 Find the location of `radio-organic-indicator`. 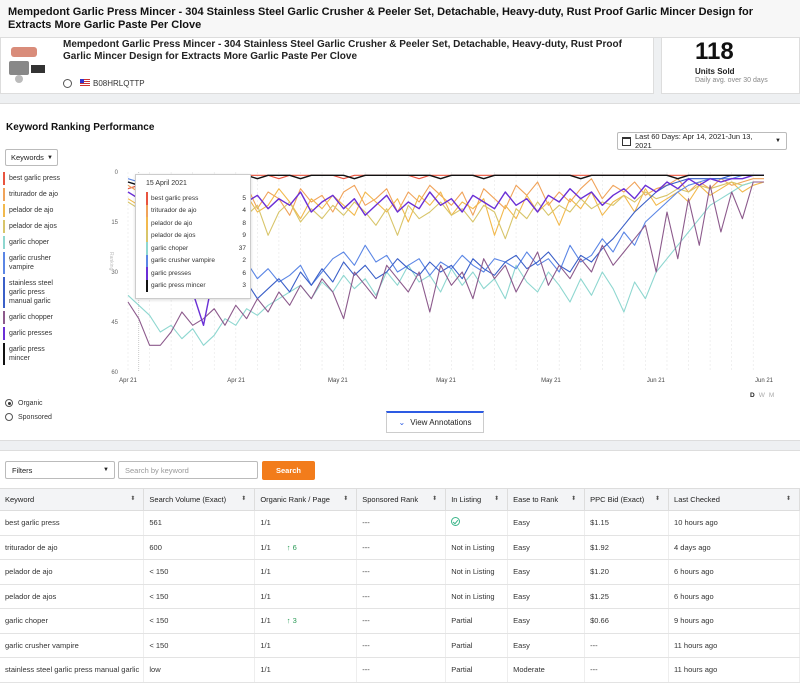

radio-organic-indicator is located at coordinates (9, 403).